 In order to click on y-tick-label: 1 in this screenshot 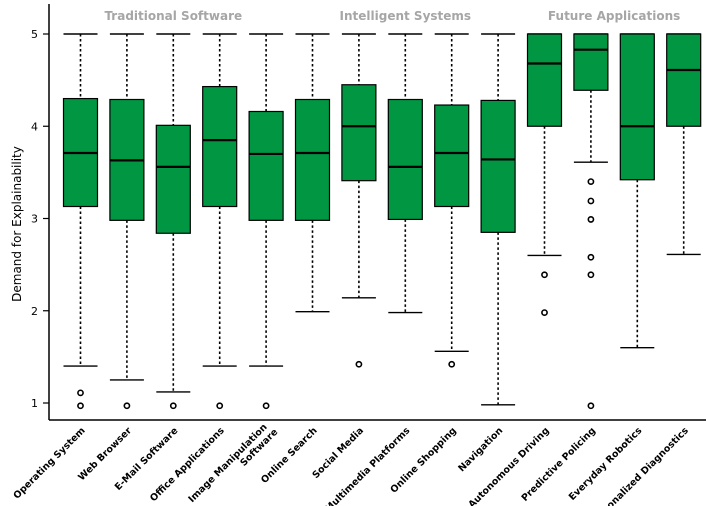, I will do `click(34, 403)`.